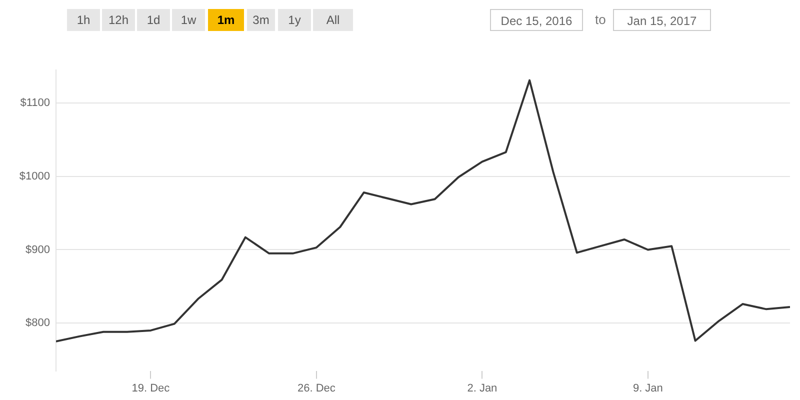 This screenshot has width=800, height=400. I want to click on range-button: 1m, so click(226, 20).